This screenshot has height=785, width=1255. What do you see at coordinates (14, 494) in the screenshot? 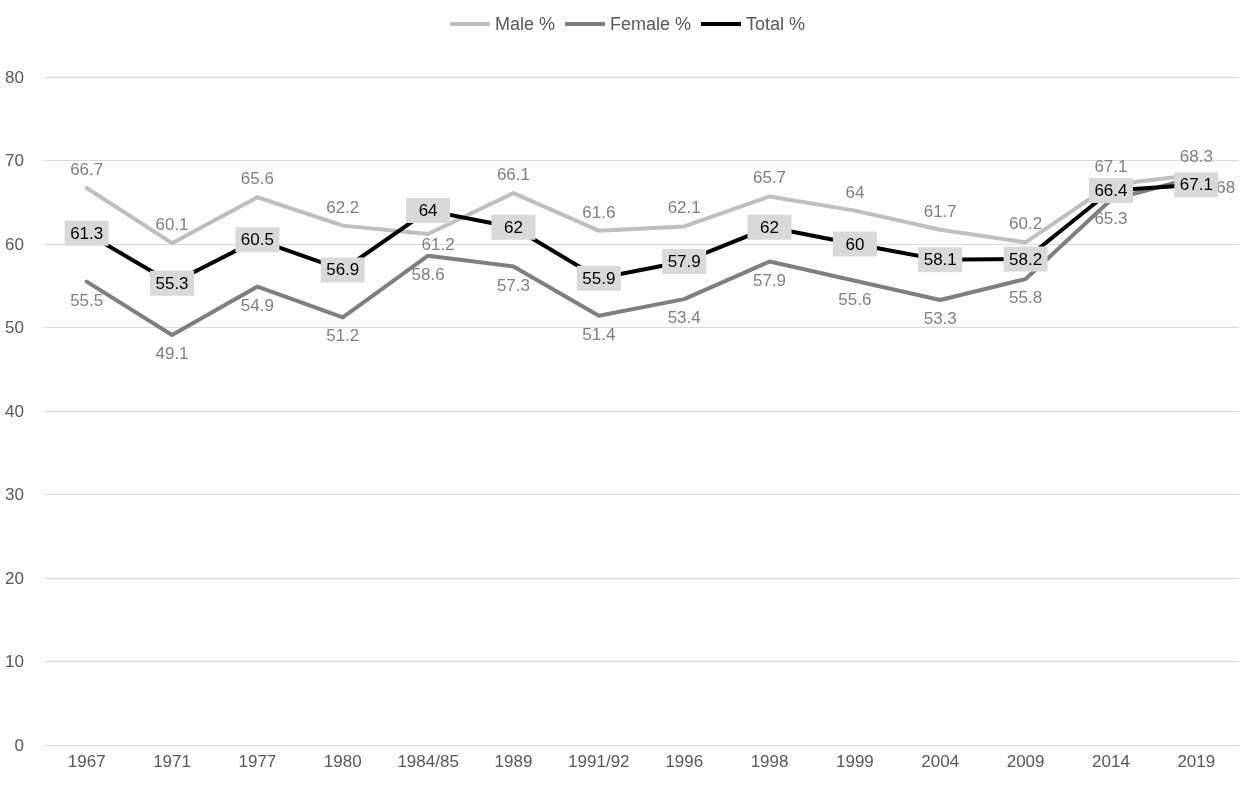
I see `y-tick-label: 30` at bounding box center [14, 494].